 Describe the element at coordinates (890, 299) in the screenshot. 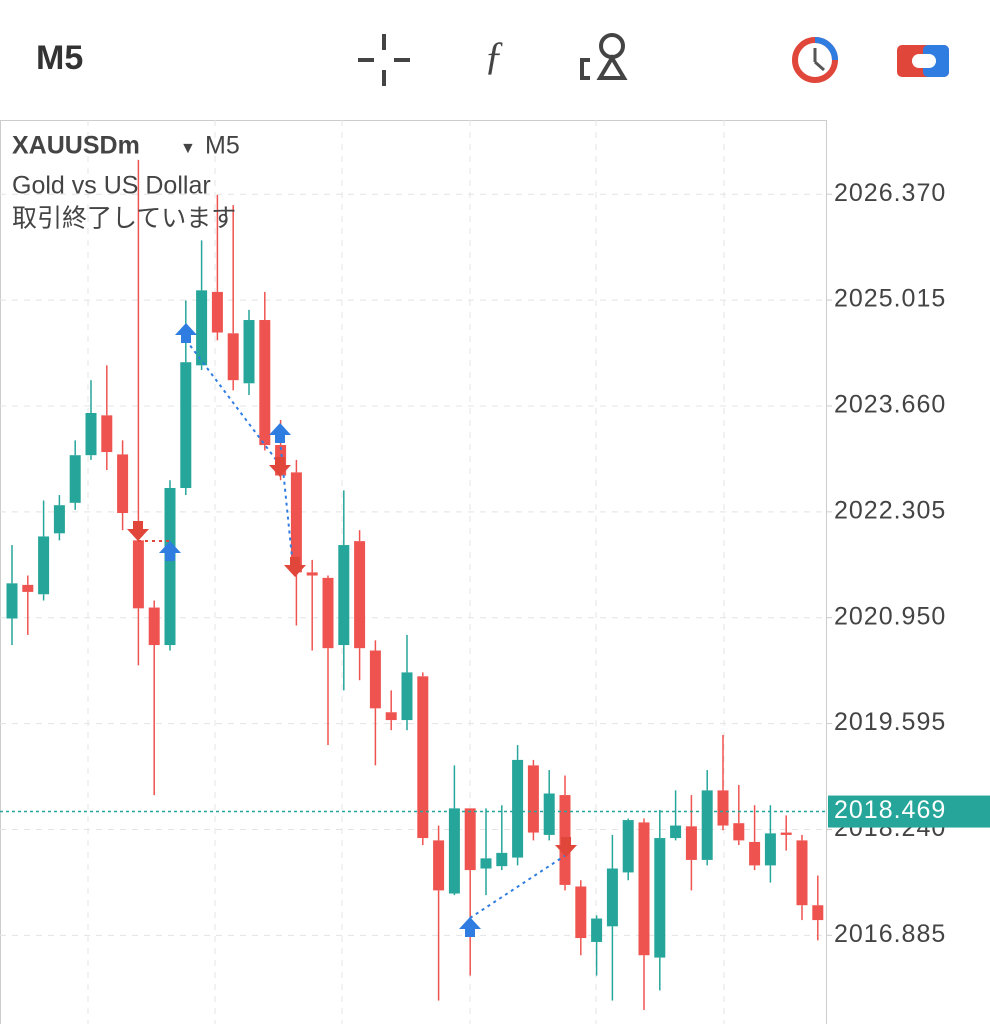

I see `y-tick-label: 2025.015` at that location.